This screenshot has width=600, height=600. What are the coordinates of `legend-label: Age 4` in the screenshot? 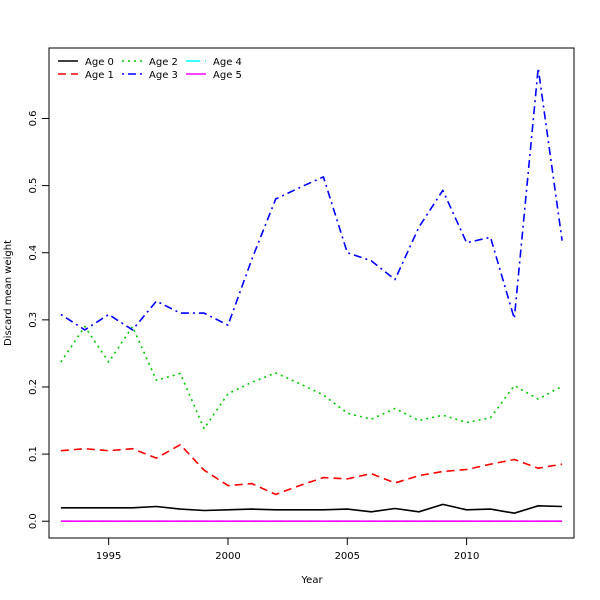 It's located at (227, 62).